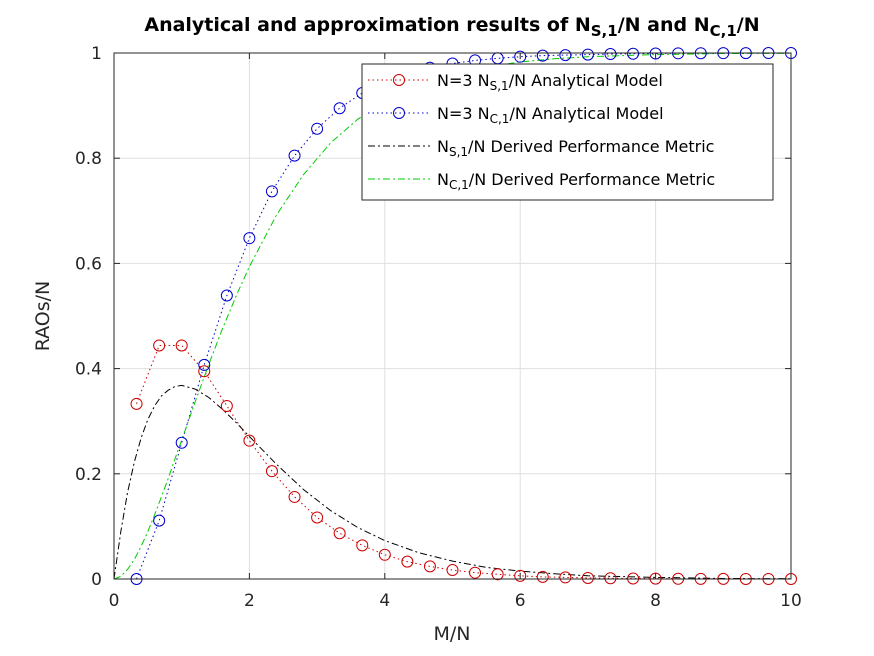 This screenshot has width=874, height=656. I want to click on y-tick-label: 0.8, so click(88, 159).